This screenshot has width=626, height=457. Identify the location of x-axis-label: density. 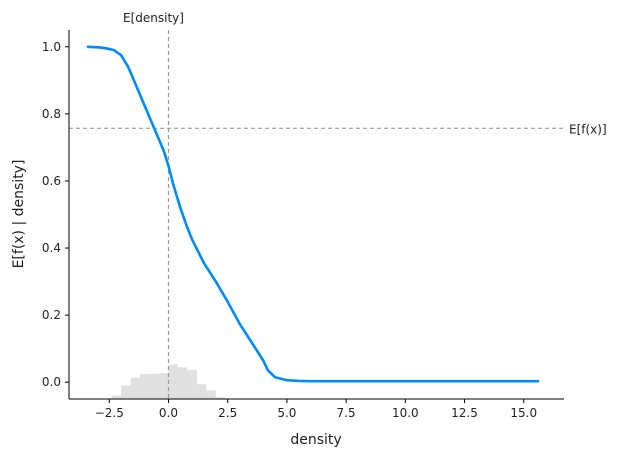
(315, 440).